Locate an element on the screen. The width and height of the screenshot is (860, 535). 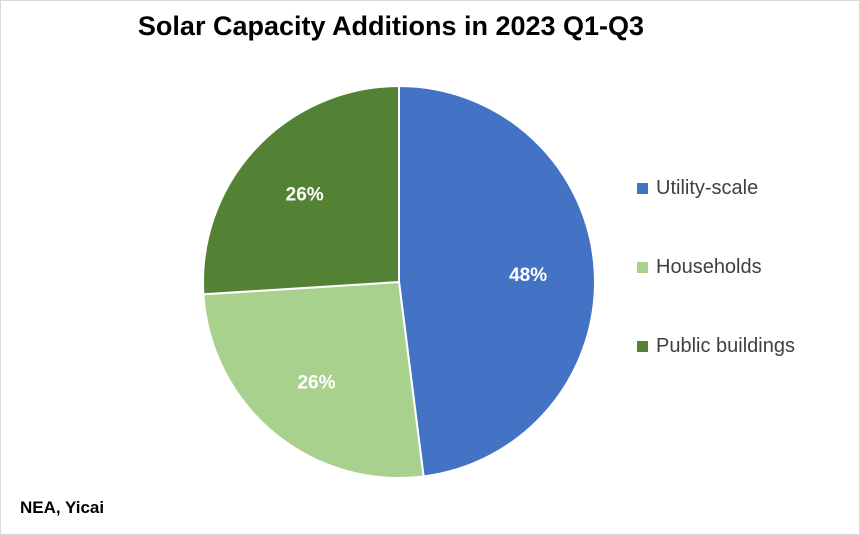
legend-swatch-public-buildings is located at coordinates (642, 346).